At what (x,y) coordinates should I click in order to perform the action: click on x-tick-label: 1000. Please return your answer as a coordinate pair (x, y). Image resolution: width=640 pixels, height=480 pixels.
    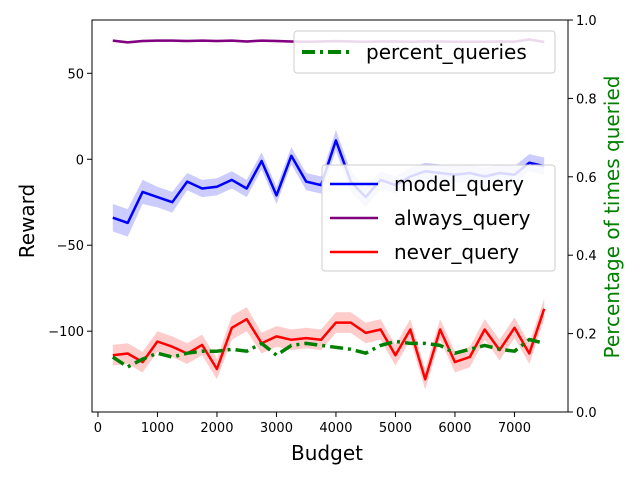
    Looking at the image, I should click on (157, 428).